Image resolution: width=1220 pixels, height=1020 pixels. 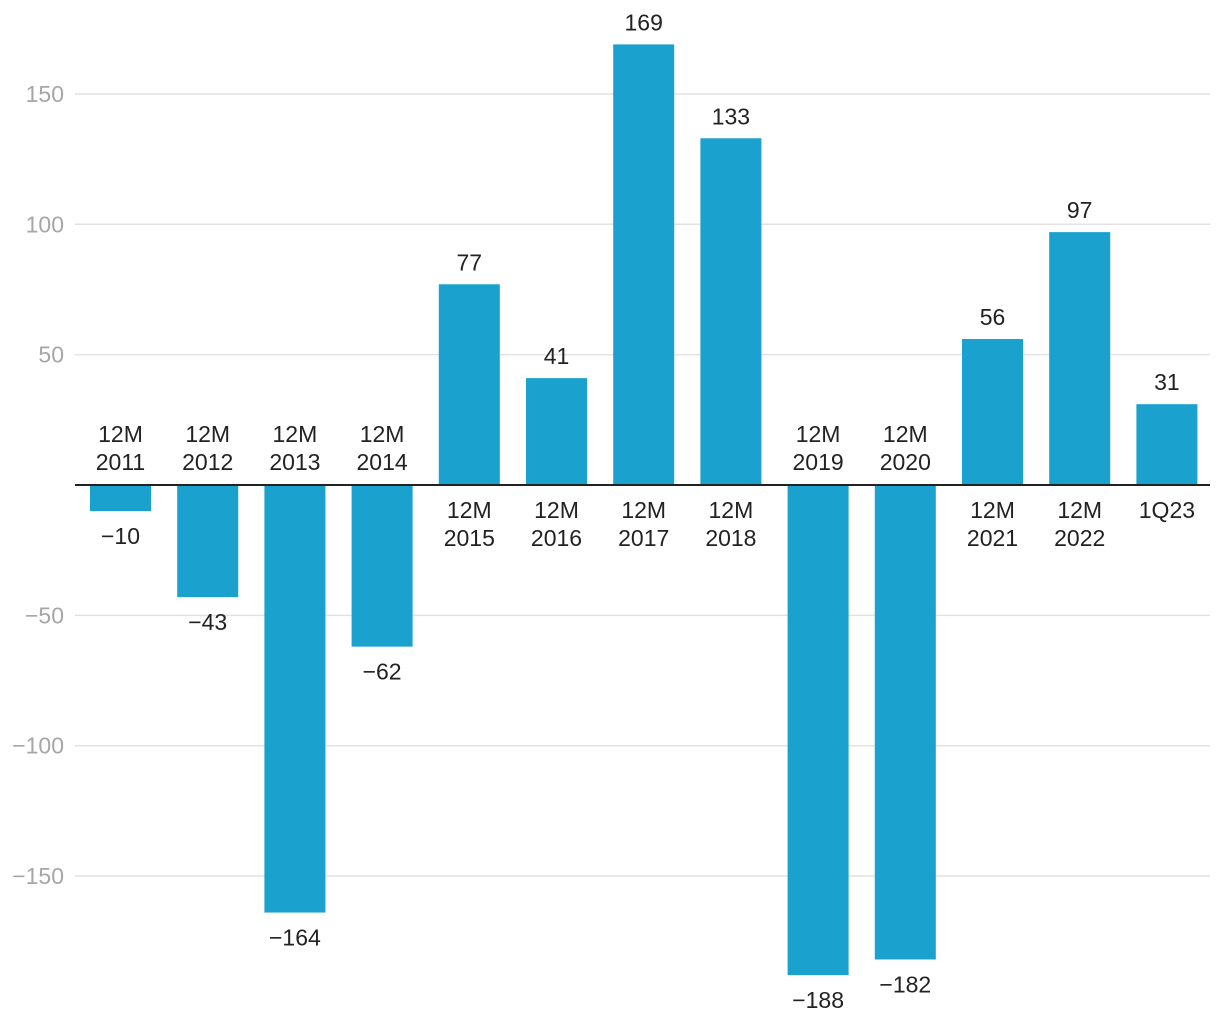 What do you see at coordinates (207, 622) in the screenshot?
I see `data-label: −43` at bounding box center [207, 622].